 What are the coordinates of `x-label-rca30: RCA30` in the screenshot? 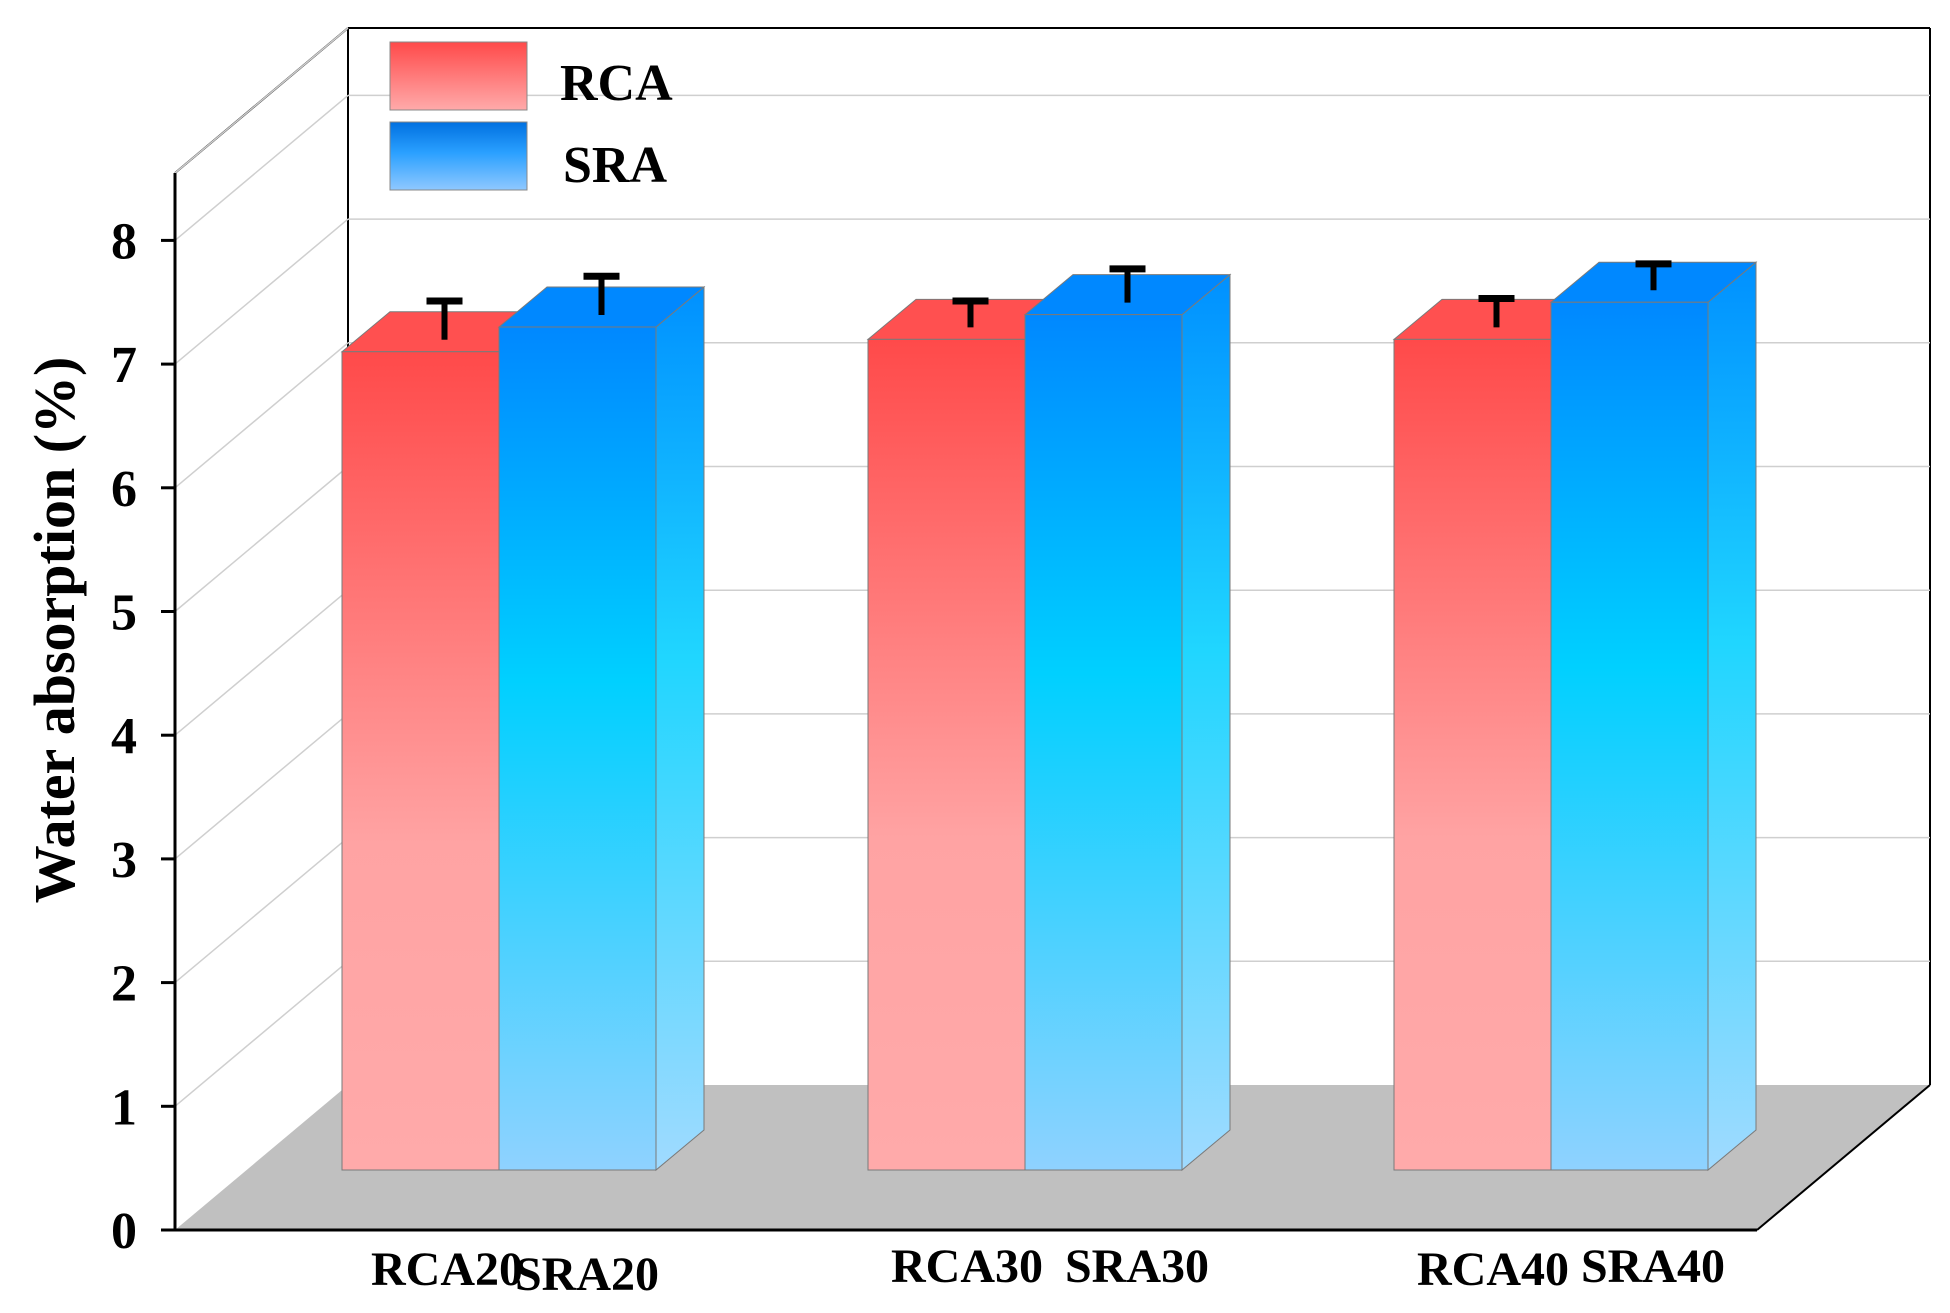 It's located at (967, 1266).